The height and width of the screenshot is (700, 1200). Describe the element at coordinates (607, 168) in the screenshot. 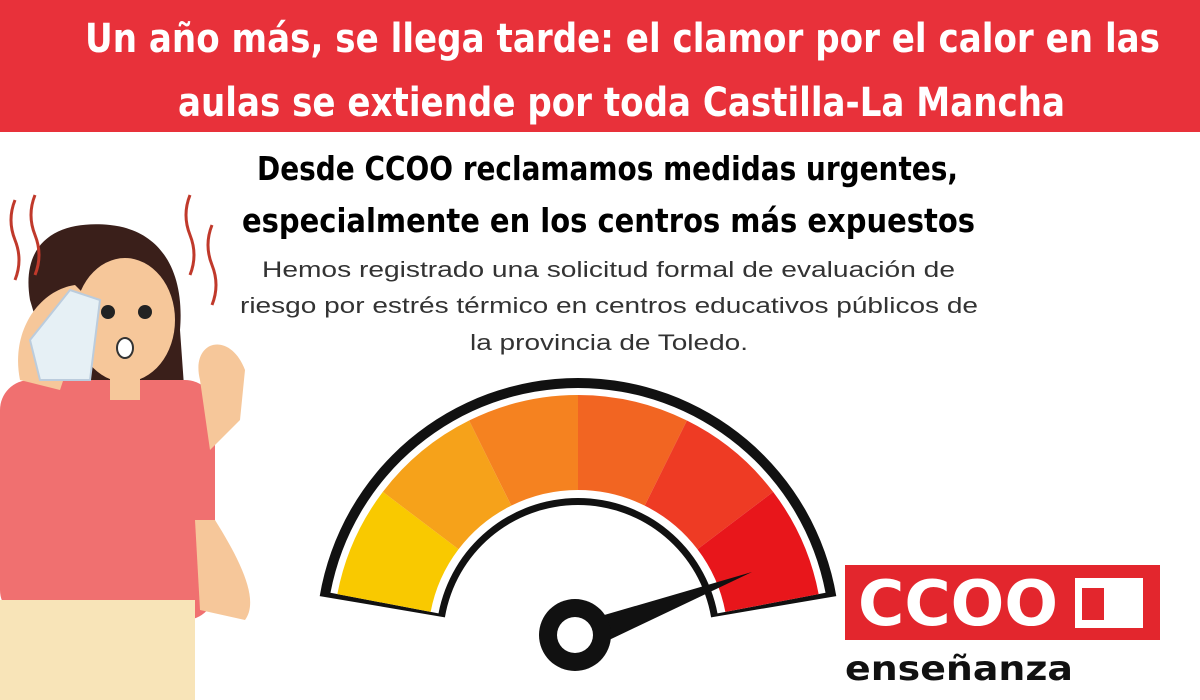

I see `subtitle-line: Desde CCOO reclamamos medidas urgentes,` at that location.